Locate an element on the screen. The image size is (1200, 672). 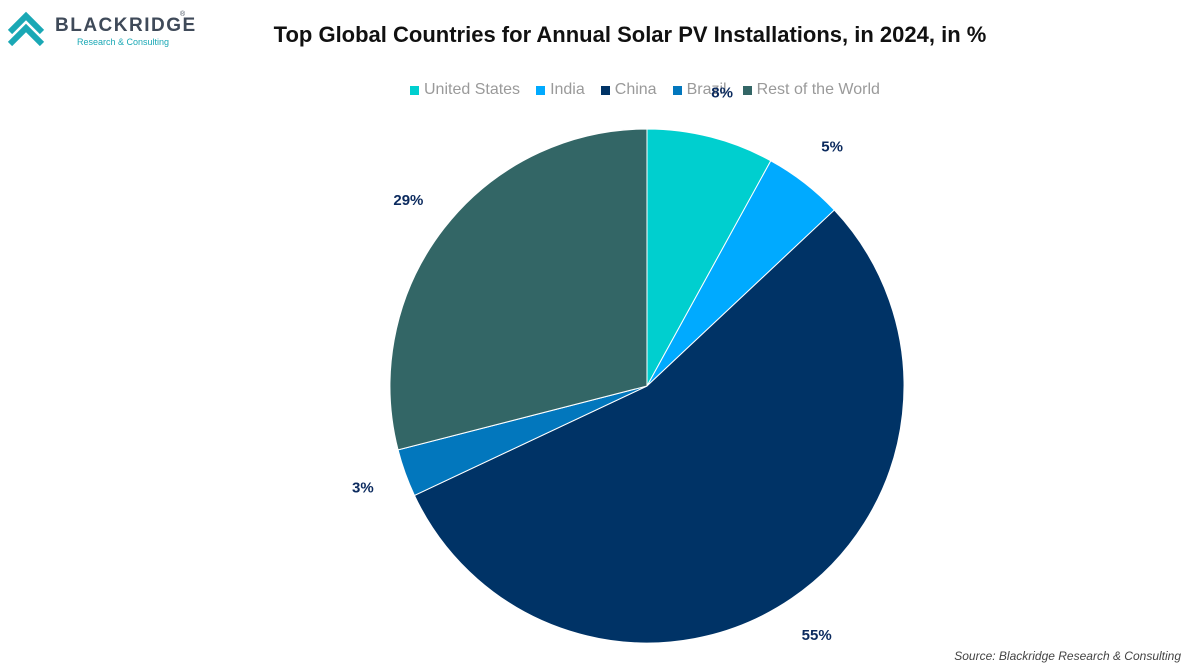
slice-data-label: 8% is located at coordinates (722, 92).